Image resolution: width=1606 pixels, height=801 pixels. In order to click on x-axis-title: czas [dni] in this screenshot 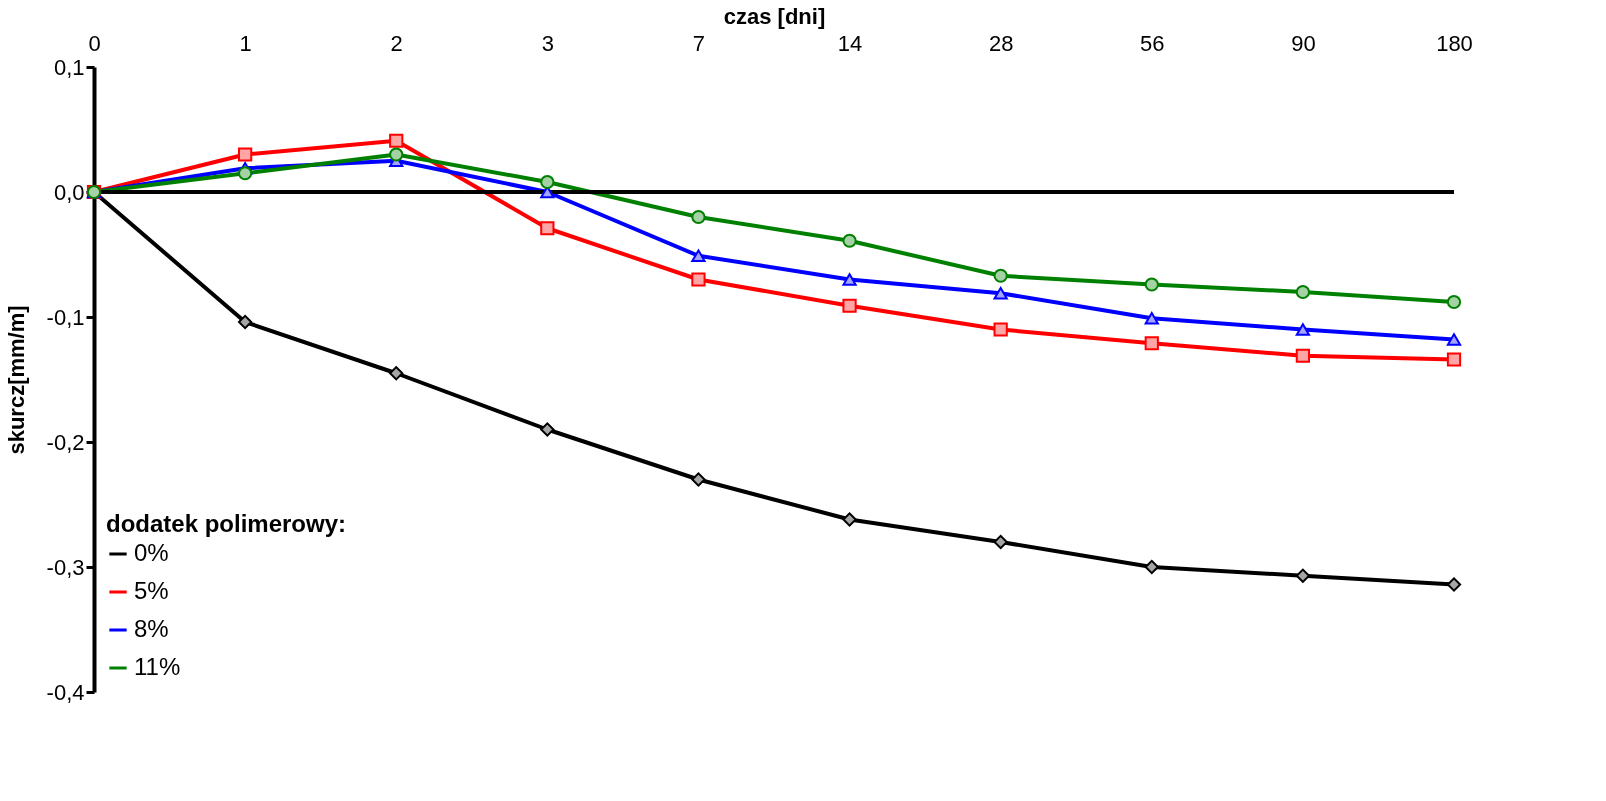, I will do `click(774, 16)`.